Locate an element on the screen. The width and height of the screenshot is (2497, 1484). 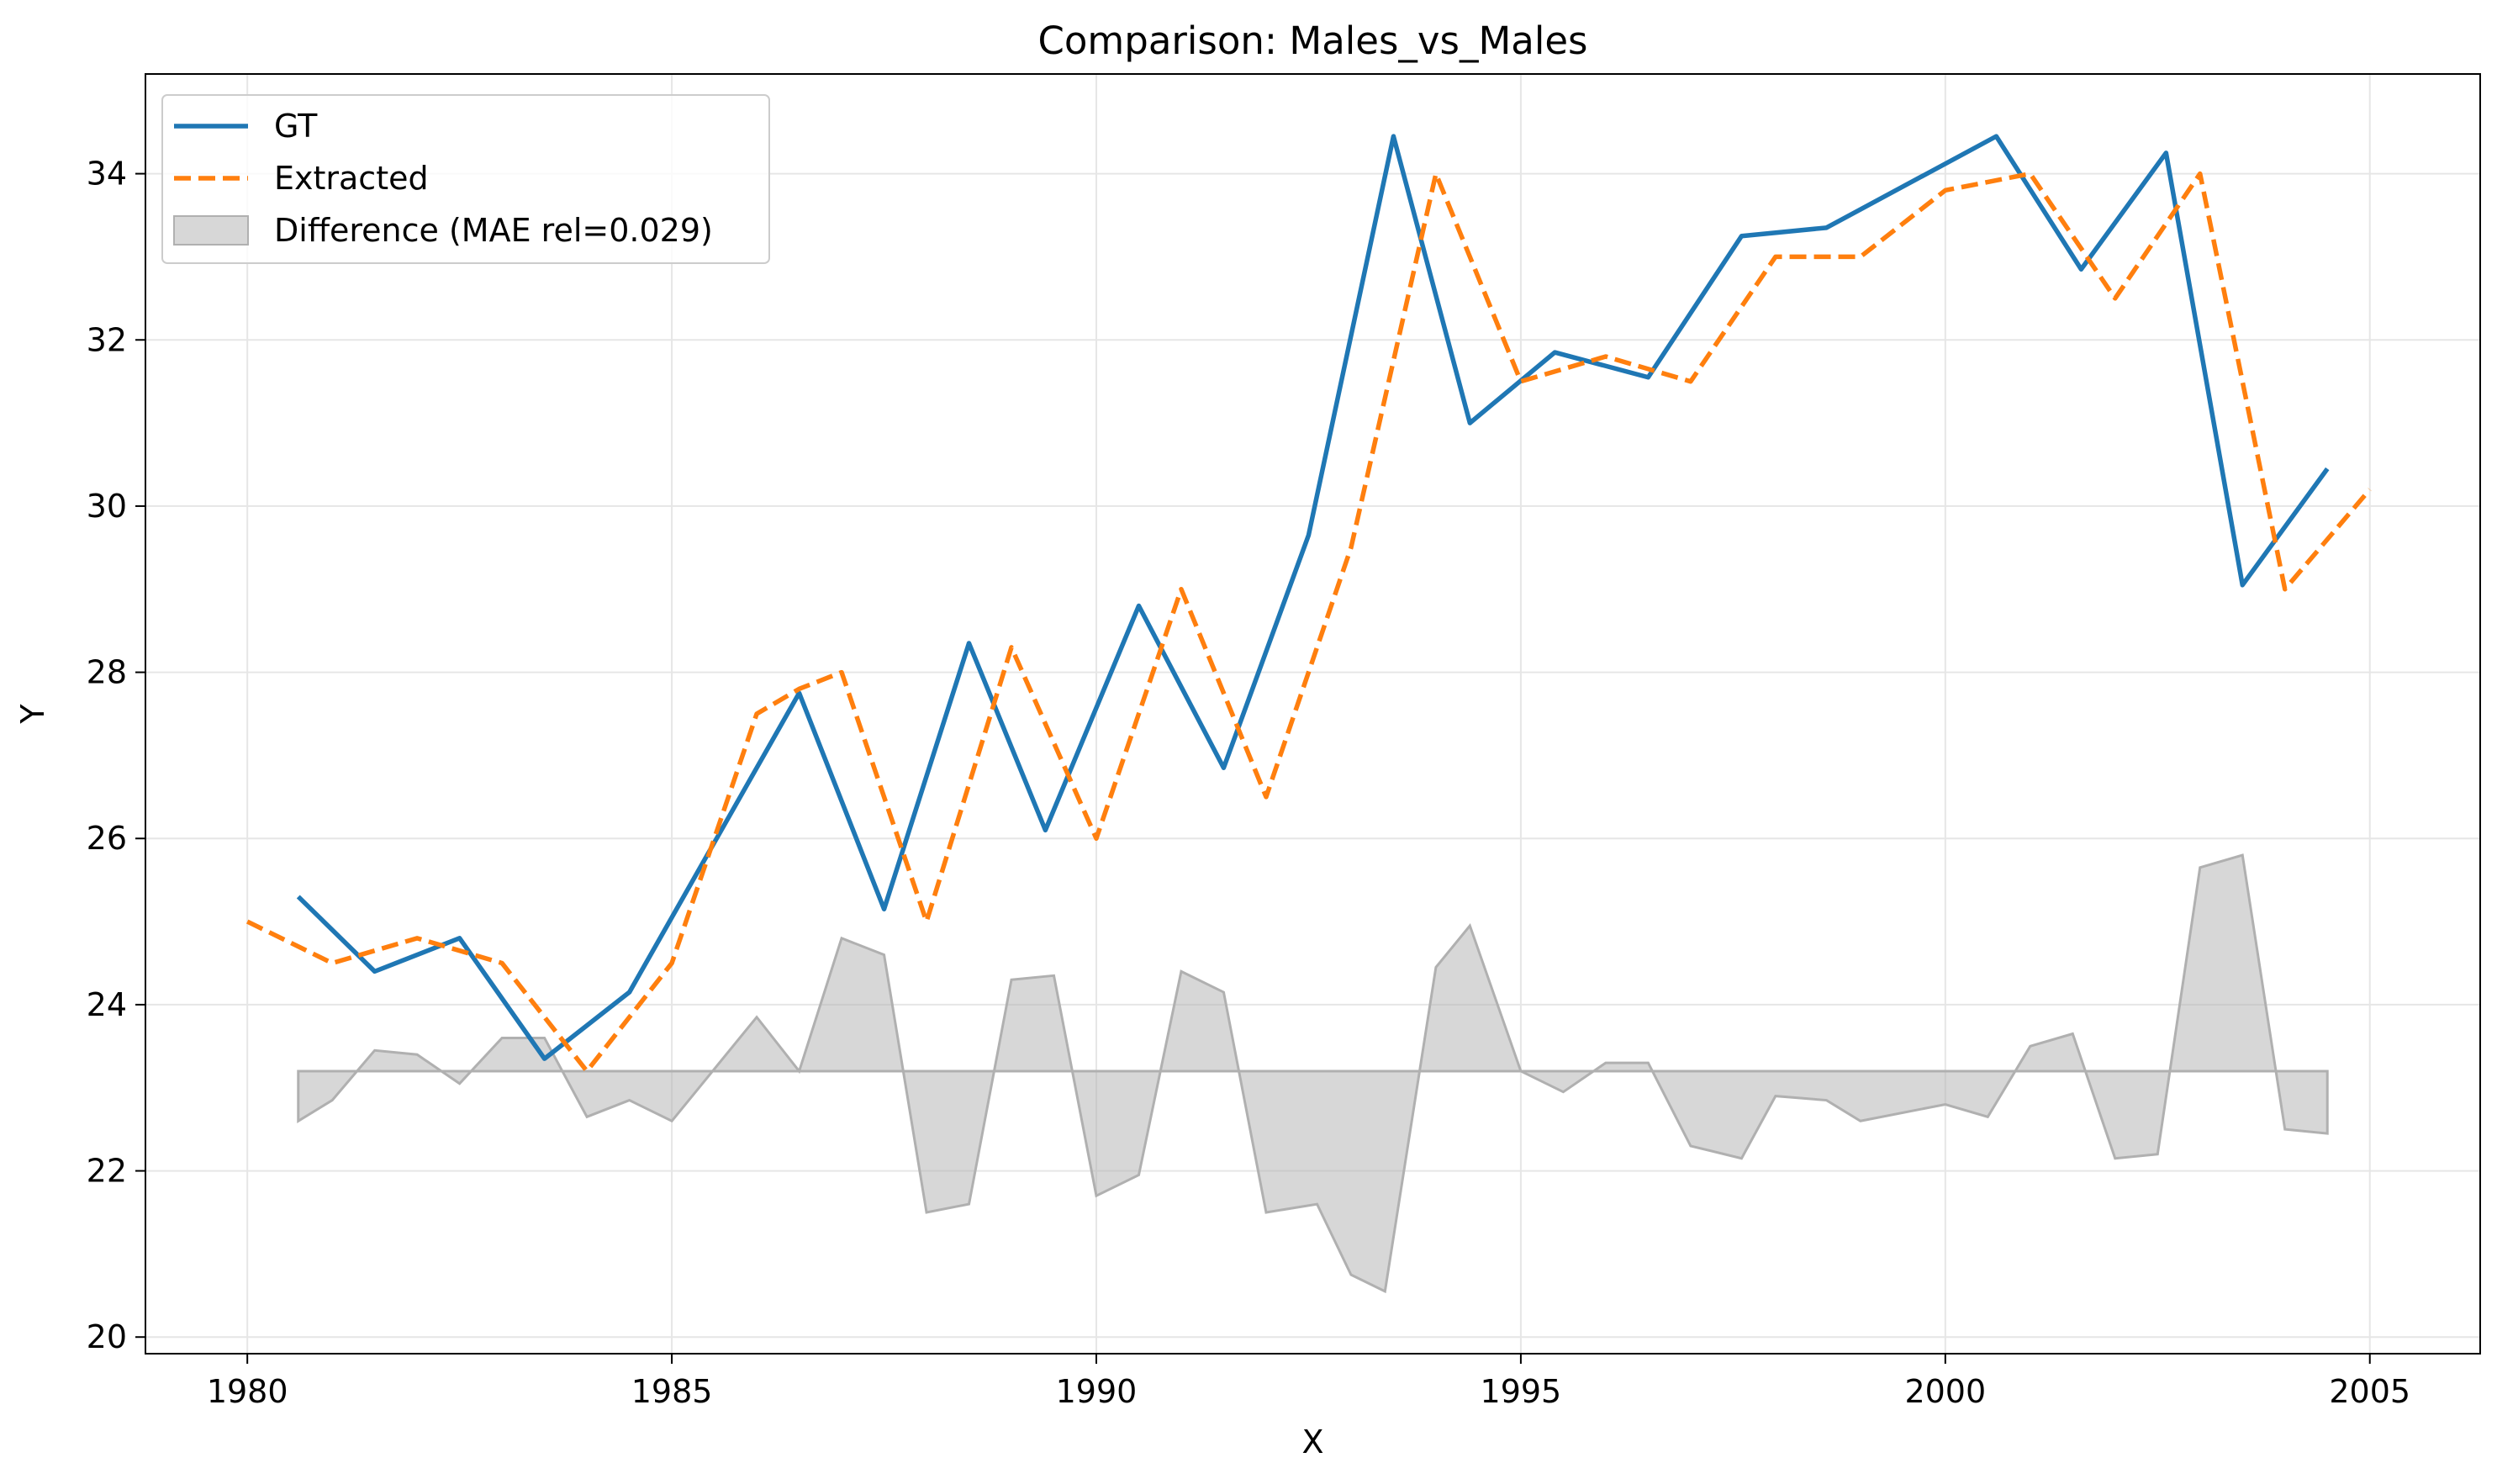
x-tick-label: 1995 is located at coordinates (1521, 1391).